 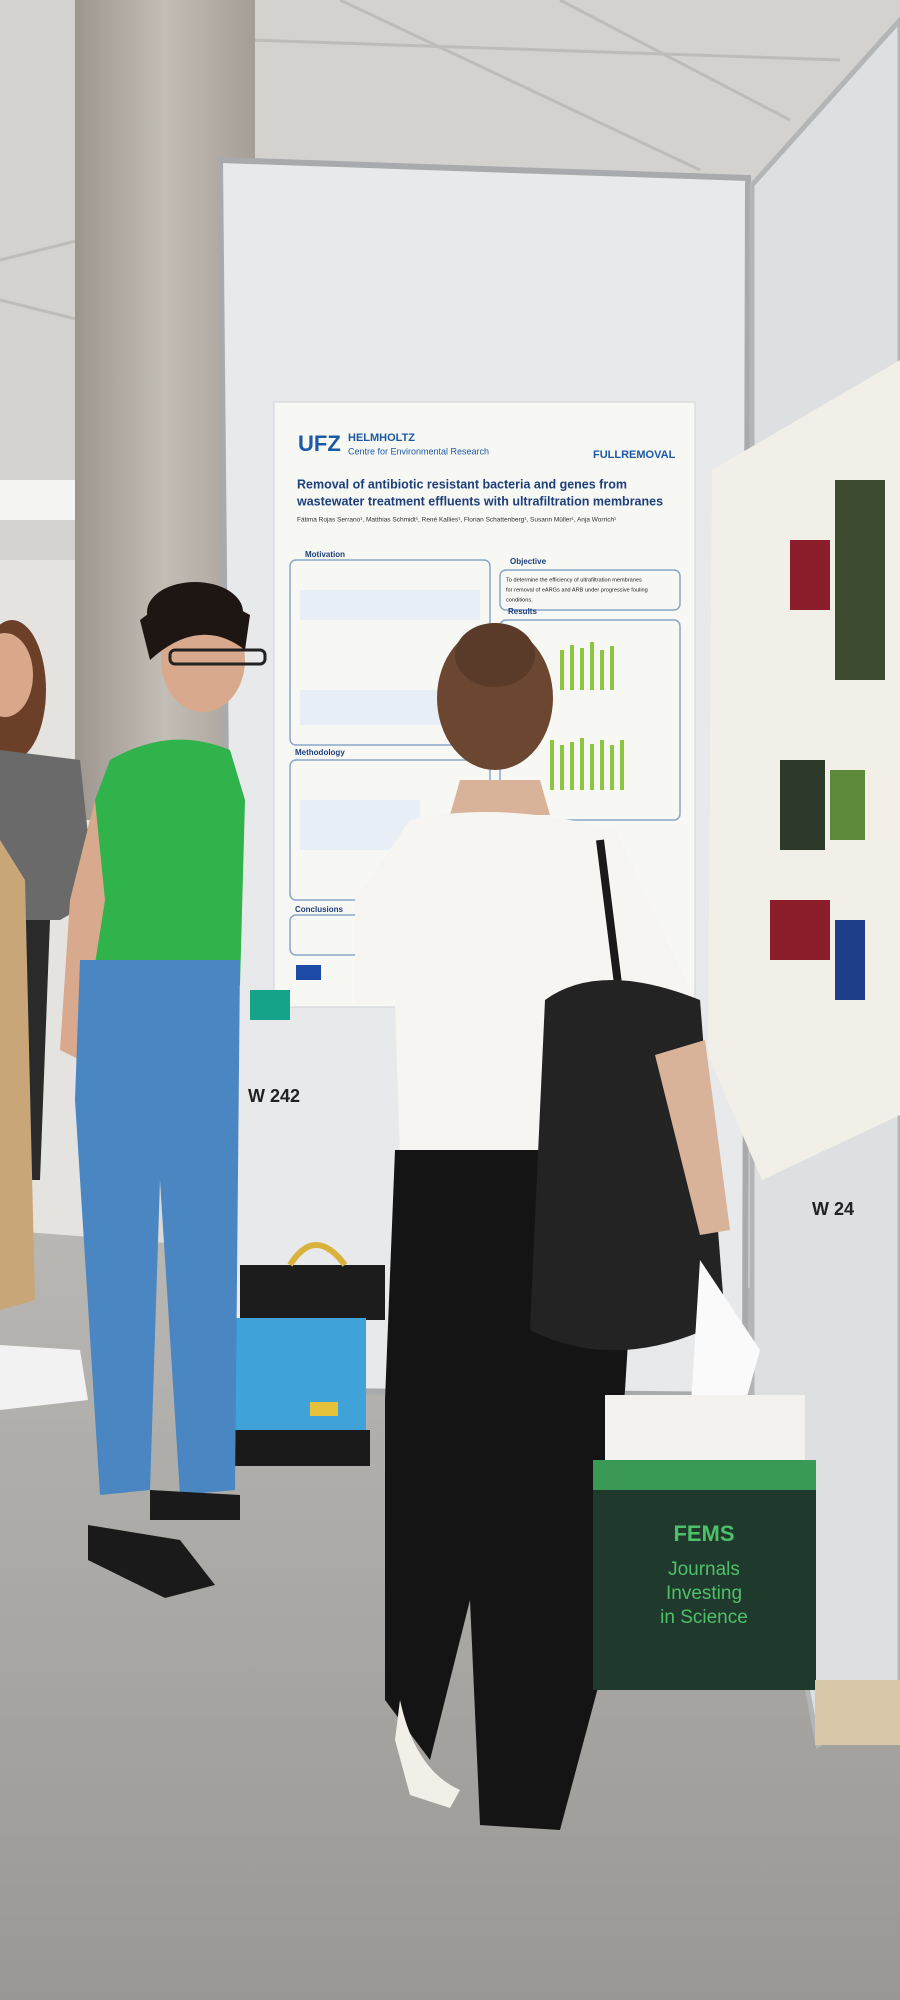 What do you see at coordinates (274, 1096) in the screenshot?
I see `board-number: W 242` at bounding box center [274, 1096].